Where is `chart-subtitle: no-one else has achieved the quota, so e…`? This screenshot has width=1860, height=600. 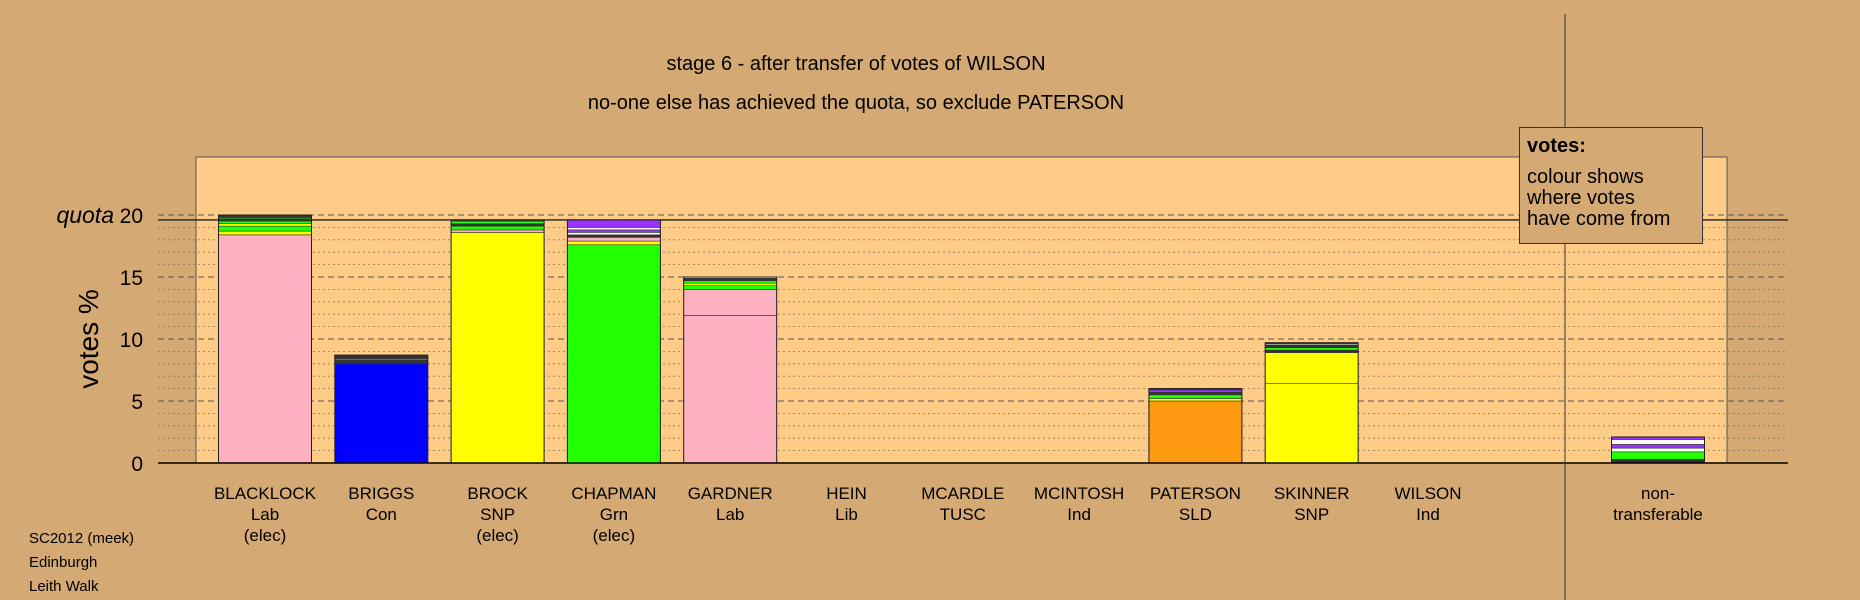 chart-subtitle: no-one else has achieved the quota, so e… is located at coordinates (856, 103).